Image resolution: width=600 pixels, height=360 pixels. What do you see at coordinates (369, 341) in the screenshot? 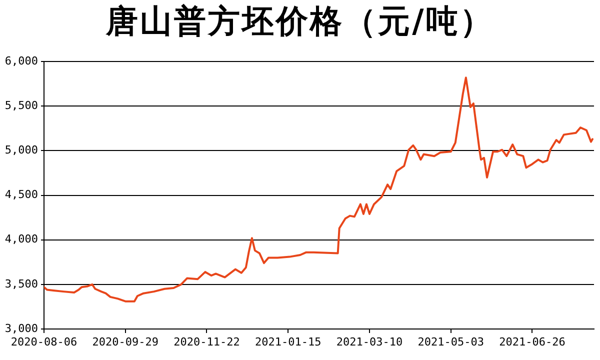
I see `x-tick-label: 2021-03-10` at bounding box center [369, 341].